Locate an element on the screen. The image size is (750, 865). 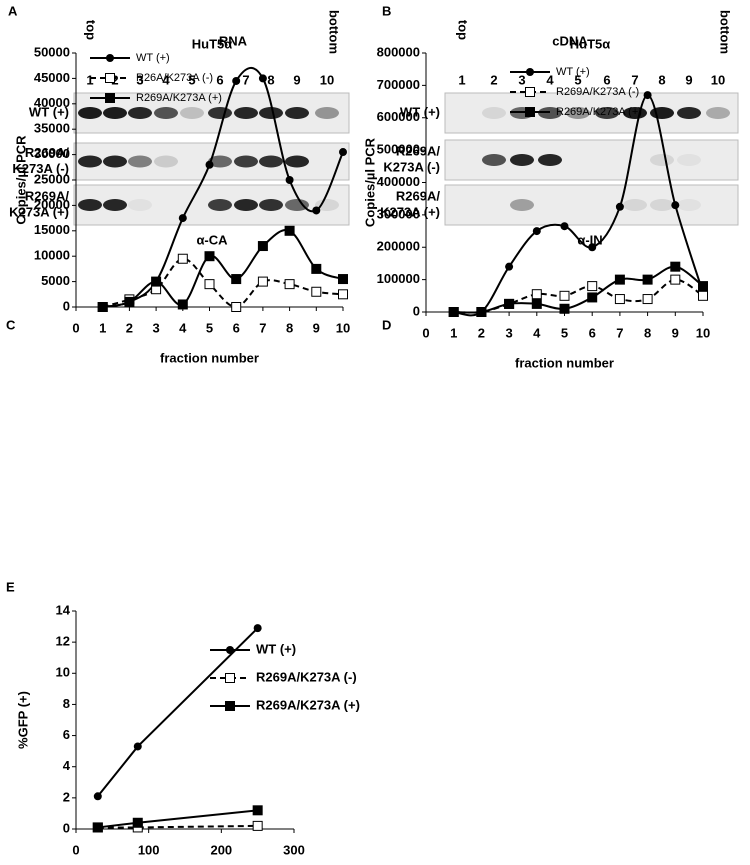
x-tick-label: 200 is located at coordinates (221, 849).